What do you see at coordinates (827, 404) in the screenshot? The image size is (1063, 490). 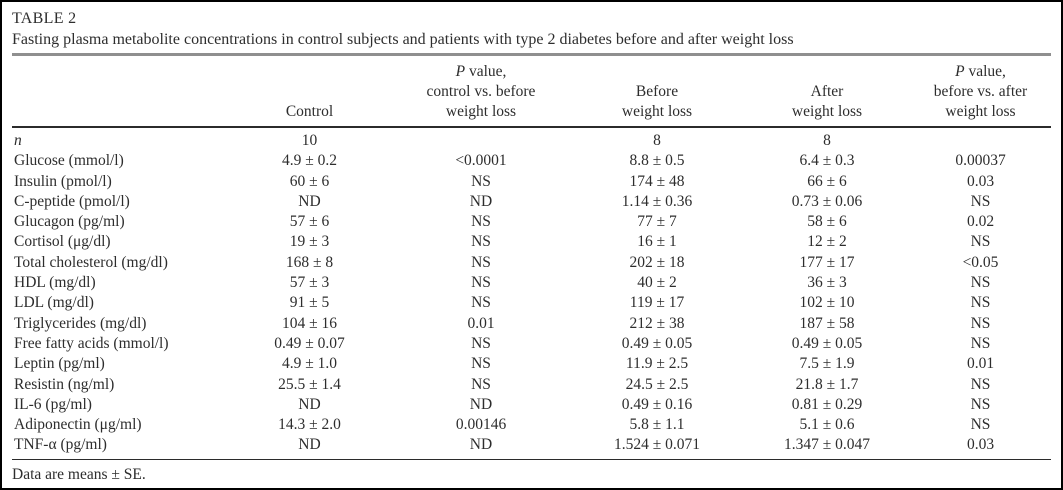 I see `cell-after-weight-loss: 0.81 ± 0.29` at bounding box center [827, 404].